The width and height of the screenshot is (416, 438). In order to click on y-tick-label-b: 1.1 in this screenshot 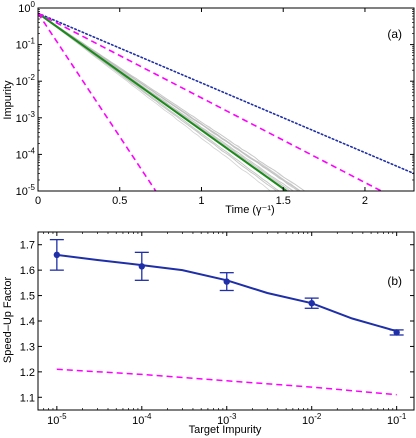, I will do `click(27, 398)`.